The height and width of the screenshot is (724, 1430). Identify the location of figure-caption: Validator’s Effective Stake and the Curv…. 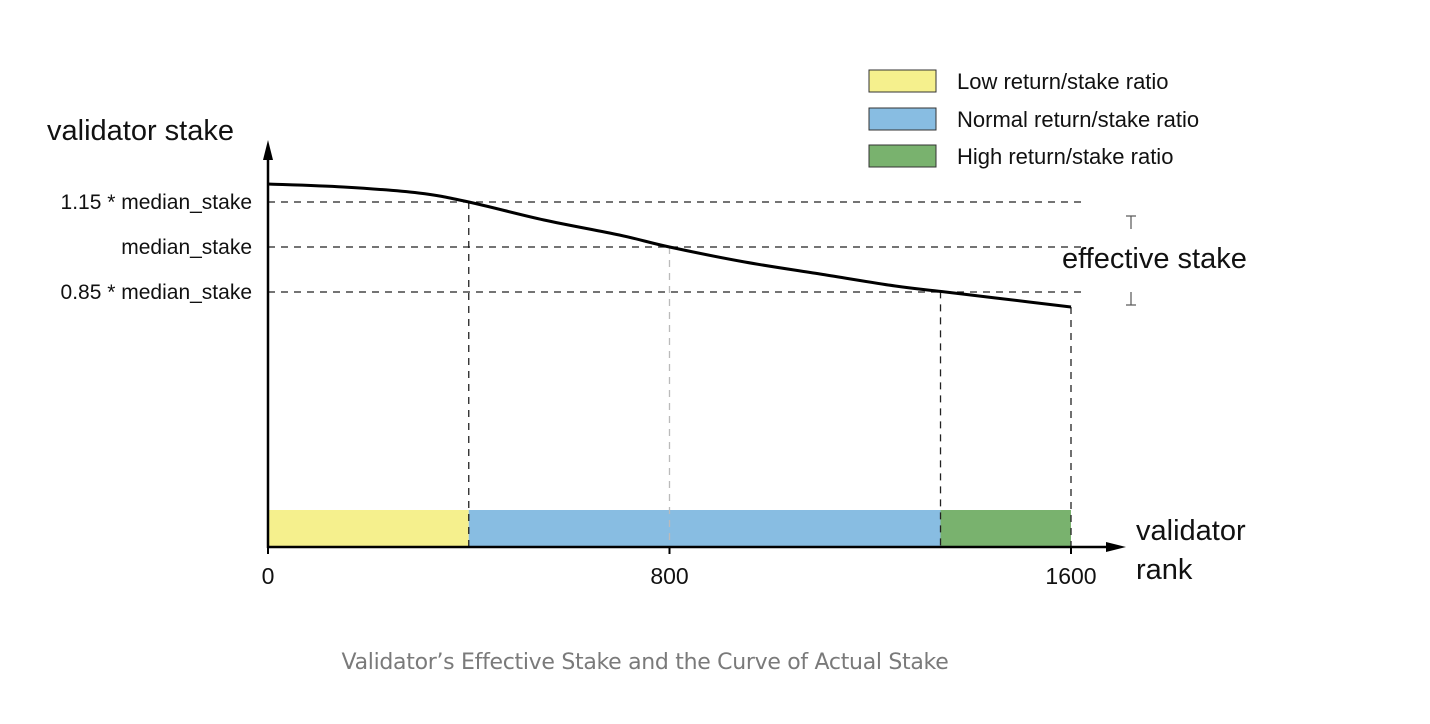
(645, 662).